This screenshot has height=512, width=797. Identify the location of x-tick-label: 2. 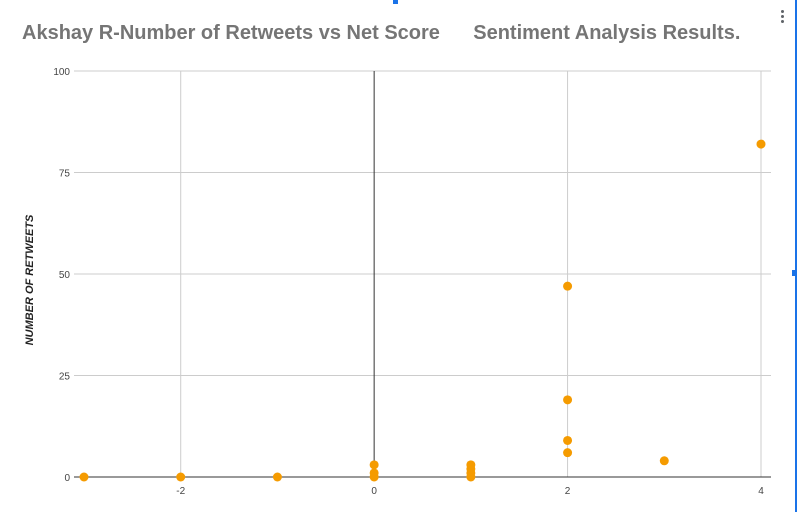
(568, 491).